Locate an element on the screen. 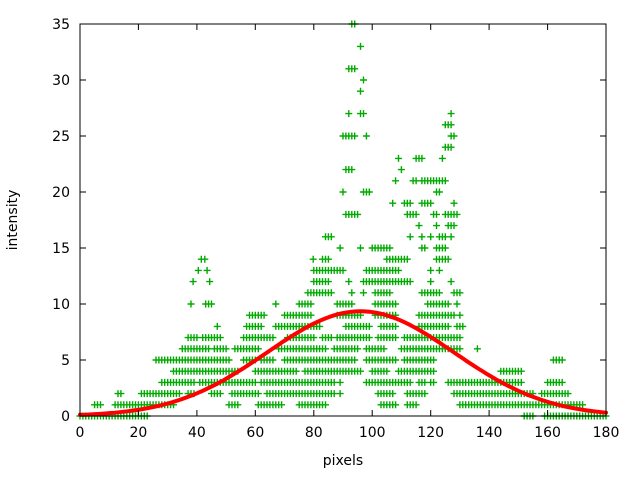 This screenshot has width=640, height=480. x-tick-label: 20 is located at coordinates (139, 433).